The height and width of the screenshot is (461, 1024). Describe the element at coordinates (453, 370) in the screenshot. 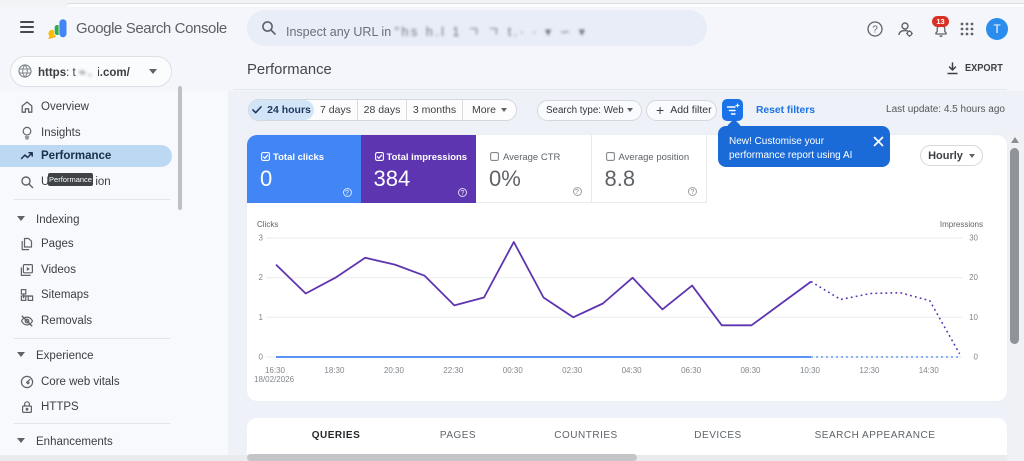

I see `svg-text: 22:30` at that location.